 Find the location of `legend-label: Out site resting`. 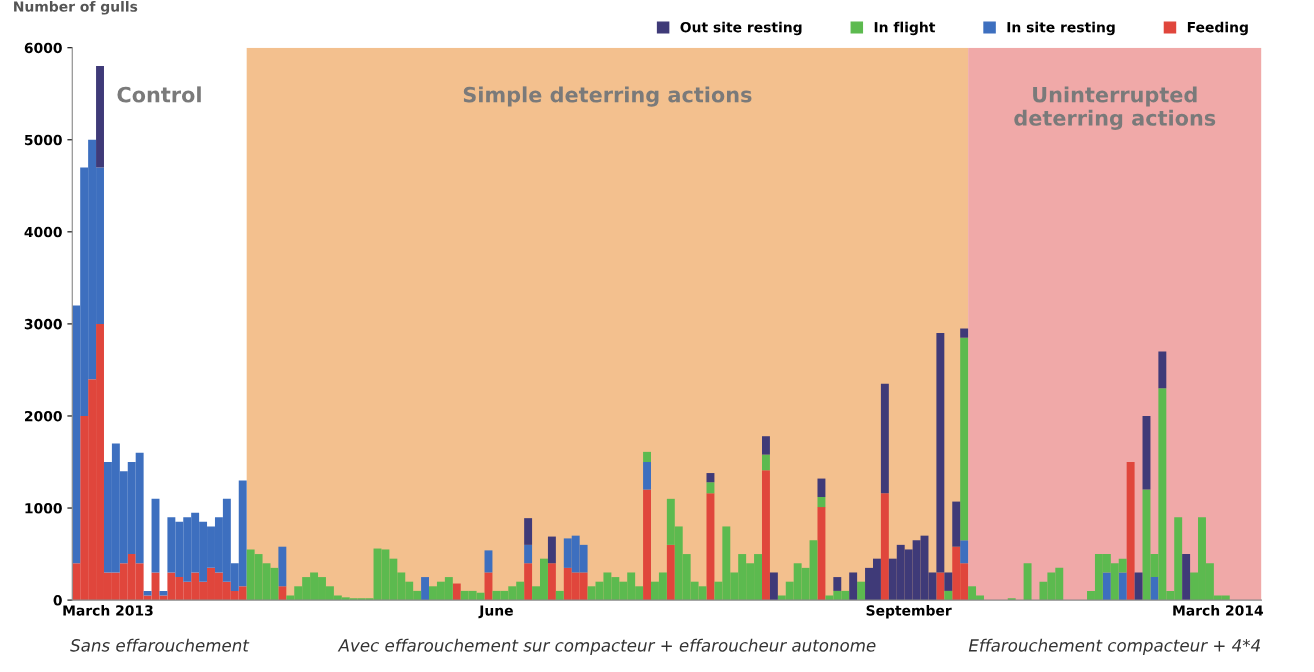

legend-label: Out site resting is located at coordinates (741, 28).